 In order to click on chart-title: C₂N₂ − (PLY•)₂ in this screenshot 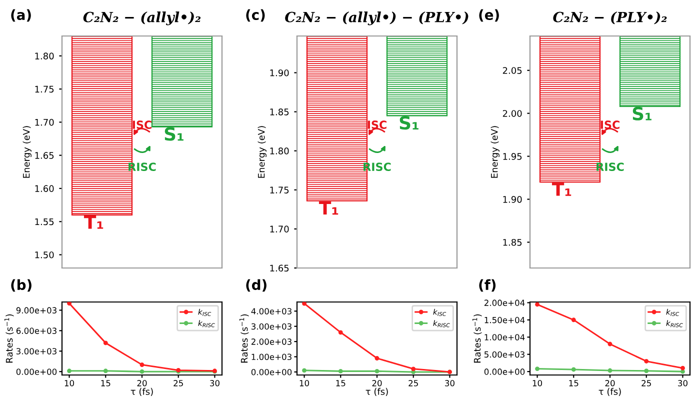, I will do `click(610, 18)`.